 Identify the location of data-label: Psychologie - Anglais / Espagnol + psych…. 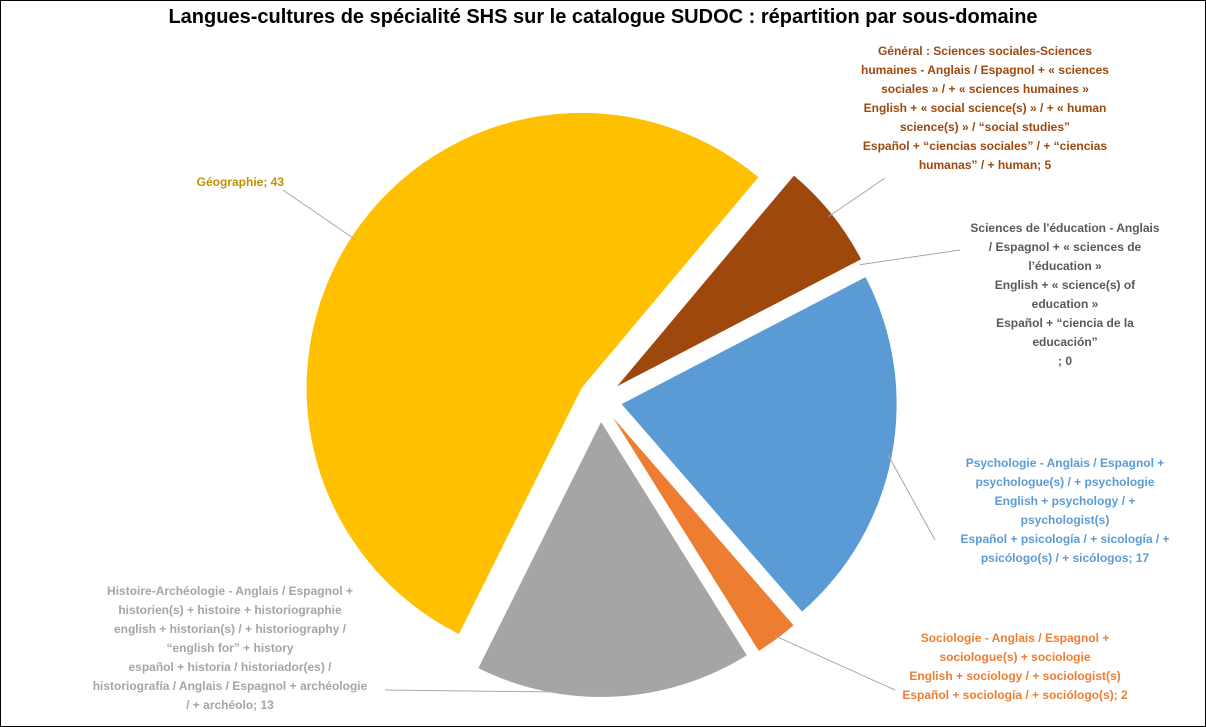
(1065, 510).